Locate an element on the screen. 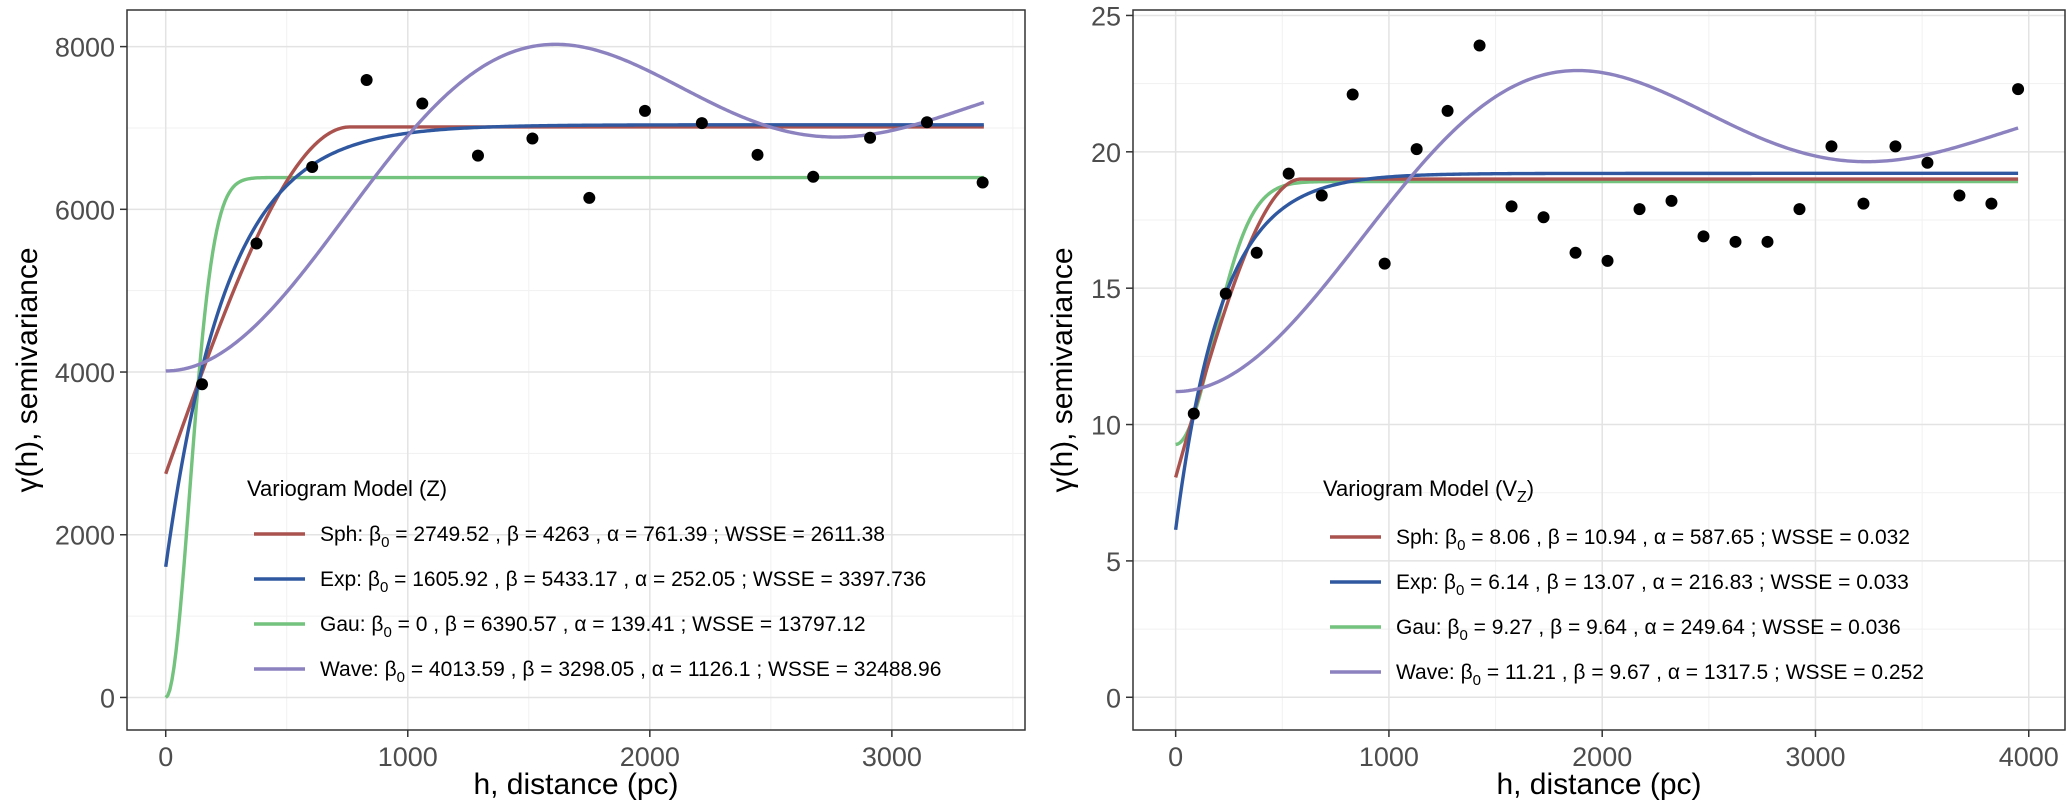 This screenshot has height=802, width=2070. legend-title: Variogram Model (VZ) is located at coordinates (1428, 491).